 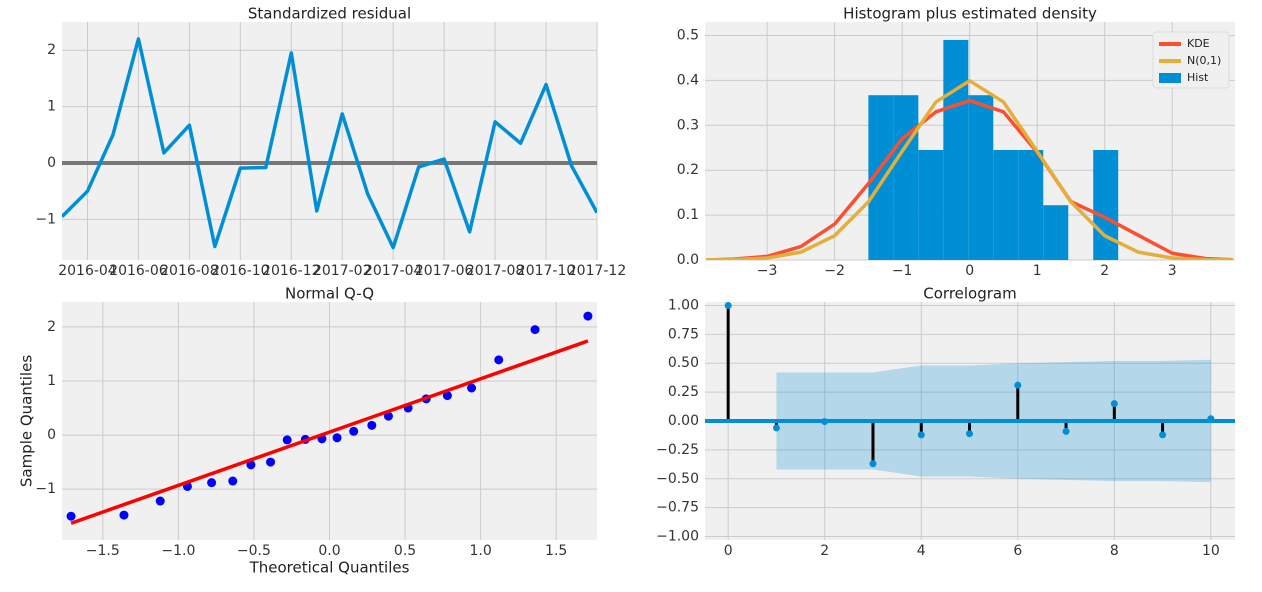 What do you see at coordinates (677, 537) in the screenshot?
I see `y-tick-label: −1.00` at bounding box center [677, 537].